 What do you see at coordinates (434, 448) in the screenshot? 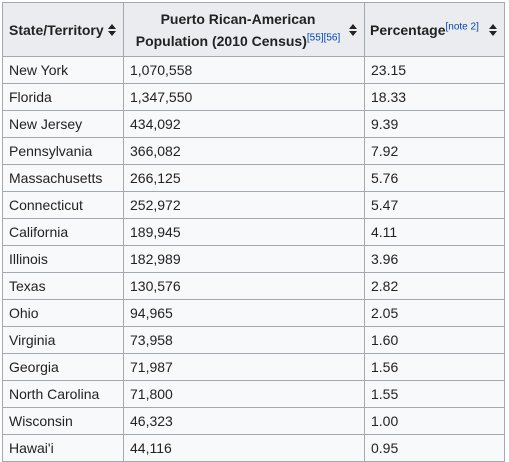
I see `percentage-cell: 0.95` at bounding box center [434, 448].